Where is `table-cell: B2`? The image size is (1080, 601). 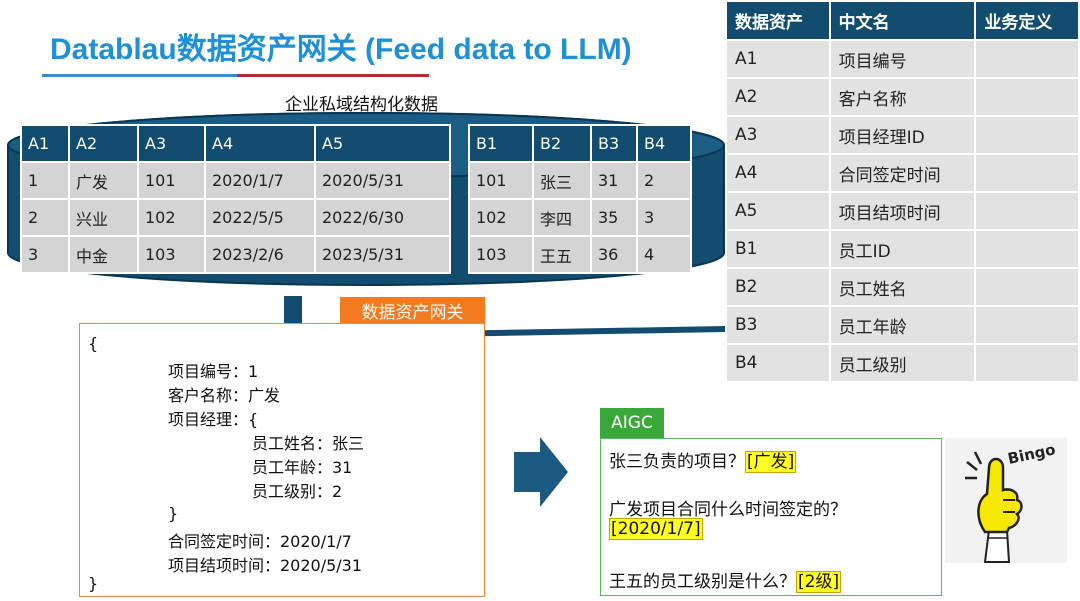 table-cell: B2 is located at coordinates (778, 287).